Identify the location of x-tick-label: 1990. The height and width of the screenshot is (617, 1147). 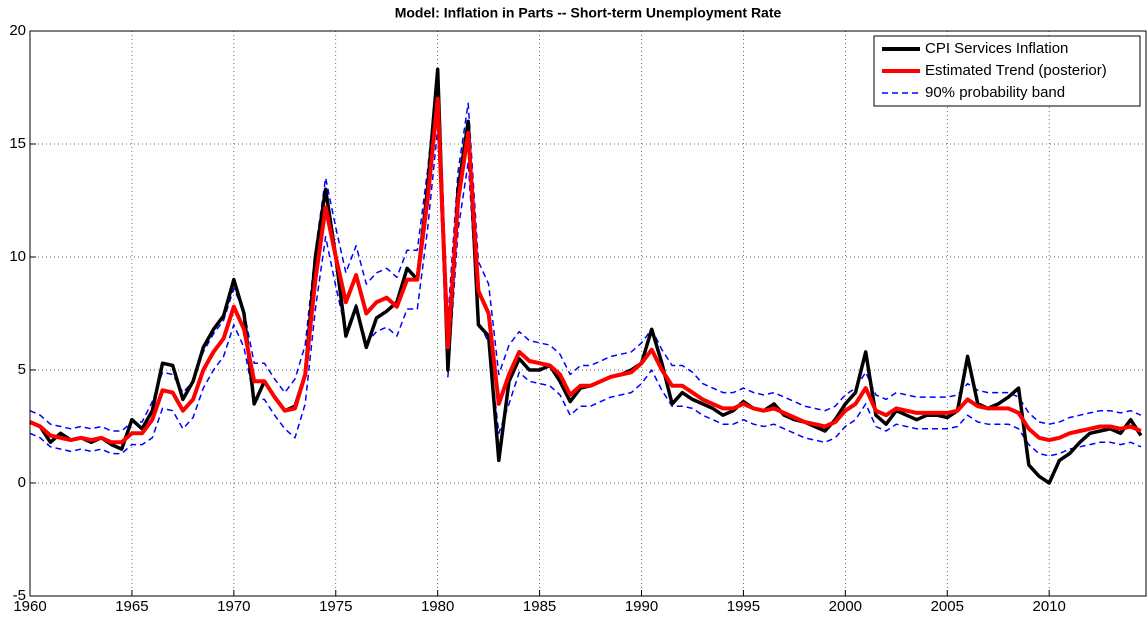
(641, 606).